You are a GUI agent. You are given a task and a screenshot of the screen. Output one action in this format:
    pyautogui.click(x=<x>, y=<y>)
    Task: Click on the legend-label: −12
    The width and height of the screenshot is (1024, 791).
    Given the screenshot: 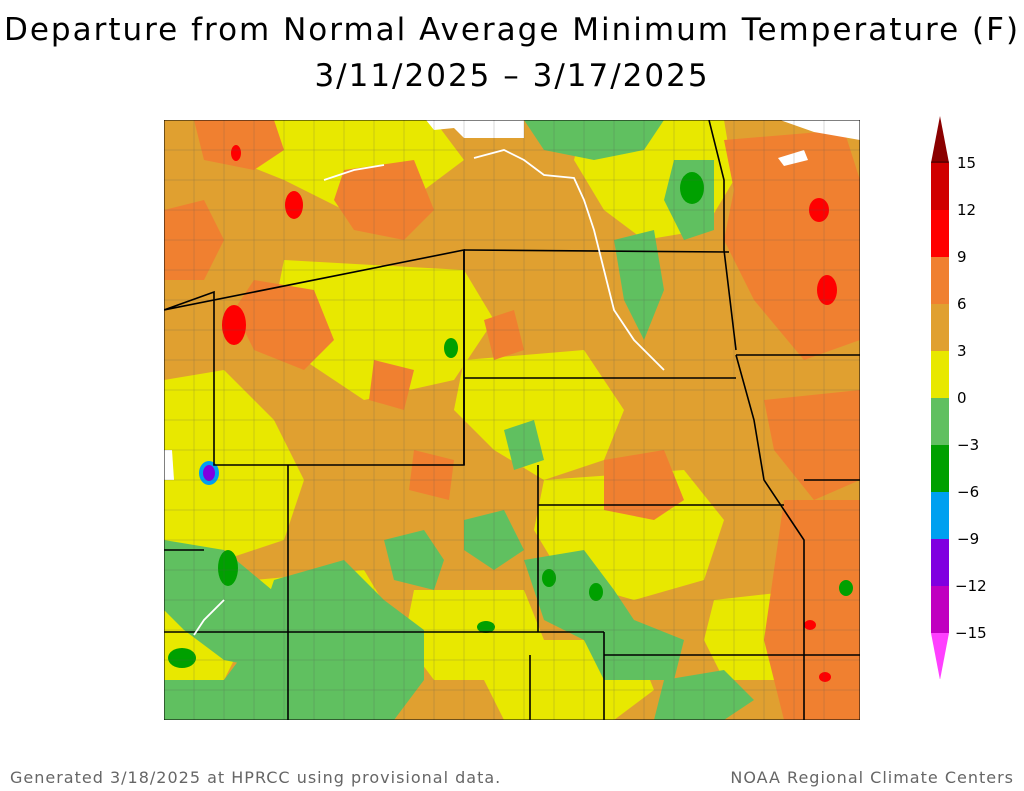 What is the action you would take?
    pyautogui.click(x=971, y=586)
    